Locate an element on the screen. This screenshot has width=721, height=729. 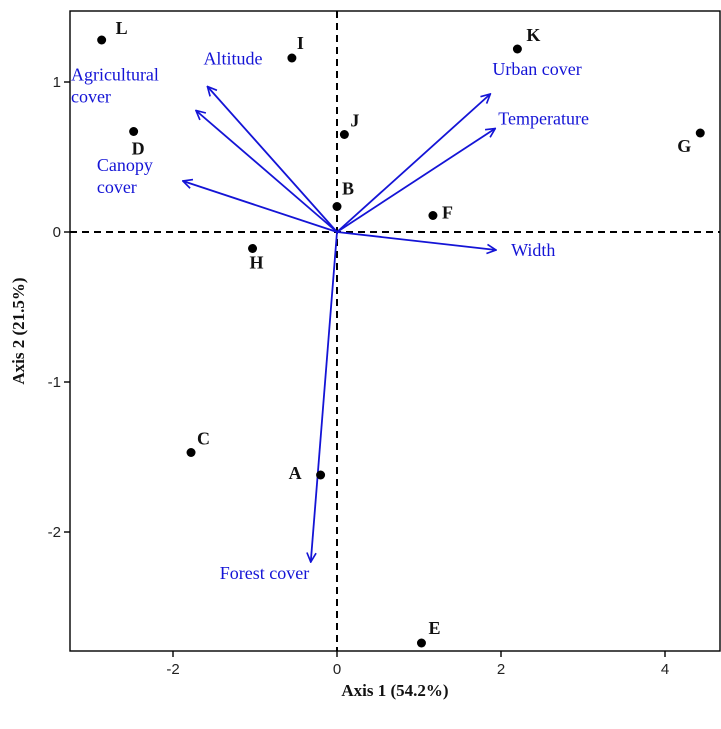
x-tick-label: 2 is located at coordinates (501, 669).